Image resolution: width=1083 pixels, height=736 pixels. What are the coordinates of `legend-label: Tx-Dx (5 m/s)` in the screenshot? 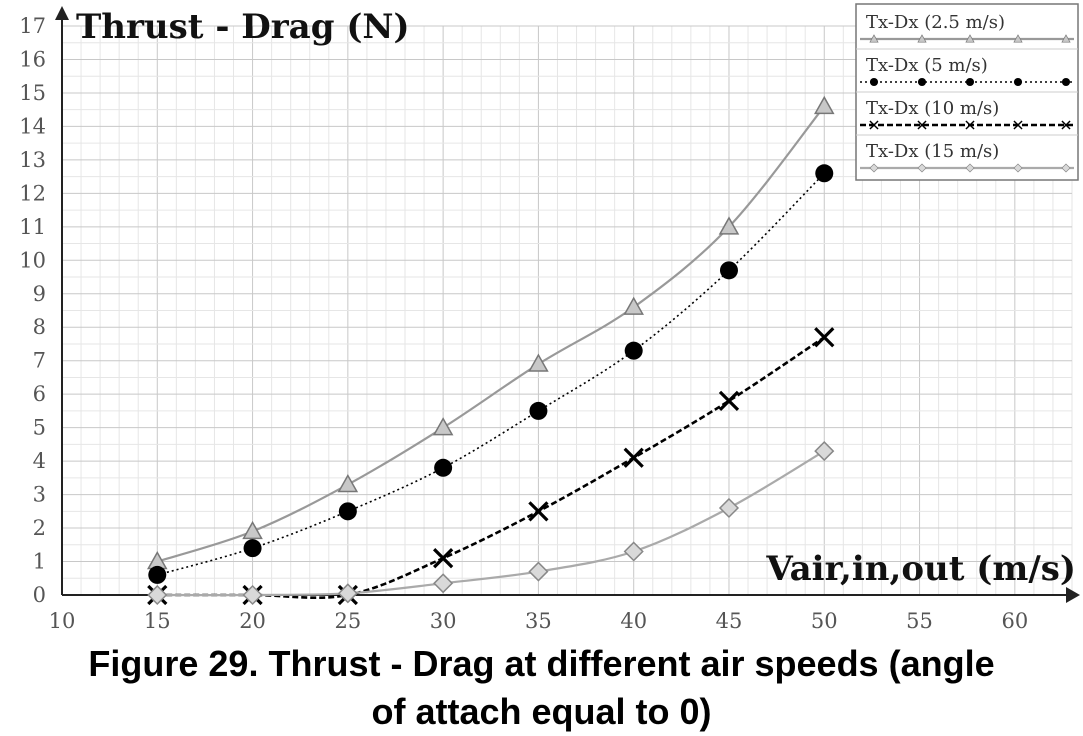 It's located at (927, 65).